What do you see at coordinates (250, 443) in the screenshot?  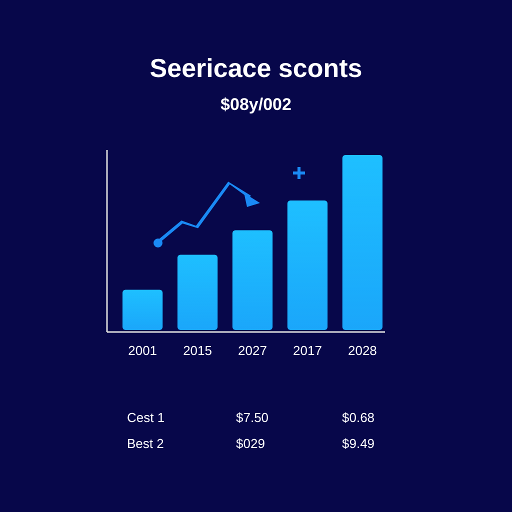 I see `text: $029` at bounding box center [250, 443].